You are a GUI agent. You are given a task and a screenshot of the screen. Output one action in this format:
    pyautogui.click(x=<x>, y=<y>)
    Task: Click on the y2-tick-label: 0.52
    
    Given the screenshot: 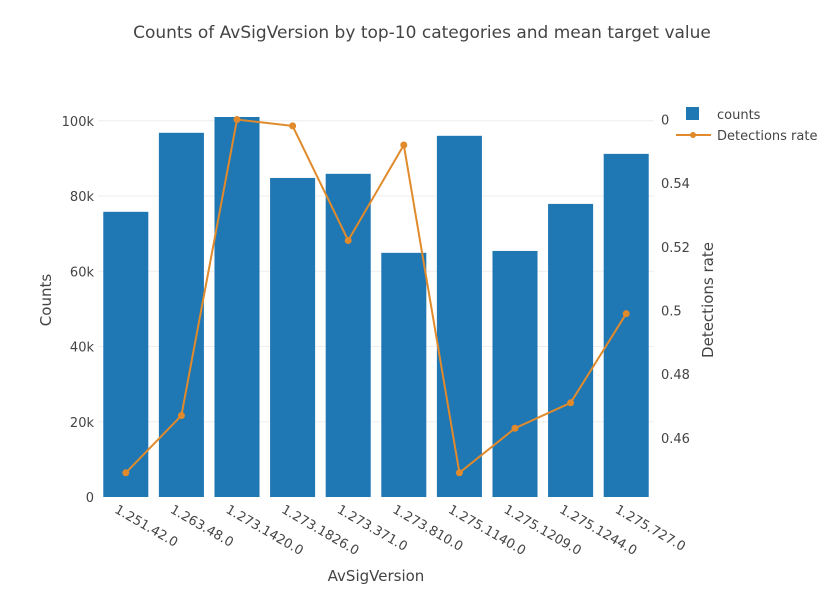 What is the action you would take?
    pyautogui.click(x=675, y=248)
    